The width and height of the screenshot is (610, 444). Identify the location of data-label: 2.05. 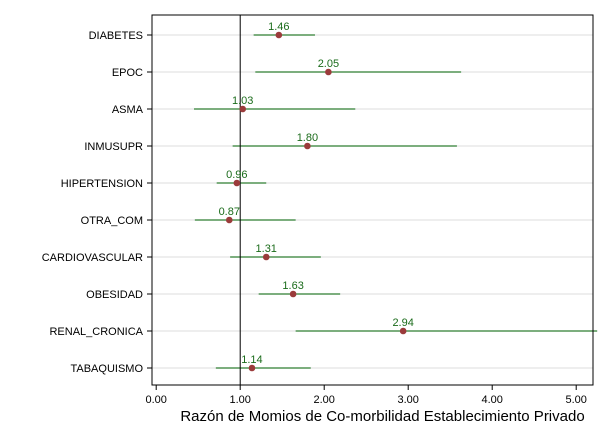
(328, 64).